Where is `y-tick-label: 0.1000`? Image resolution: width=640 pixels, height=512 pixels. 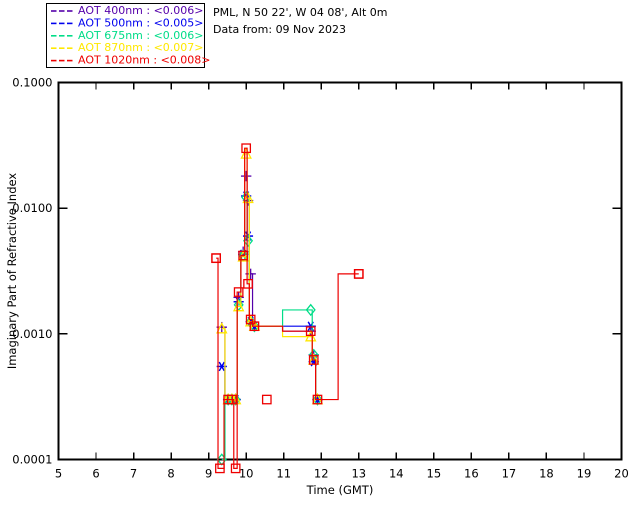
y-tick-label: 0.1000 is located at coordinates (32, 83).